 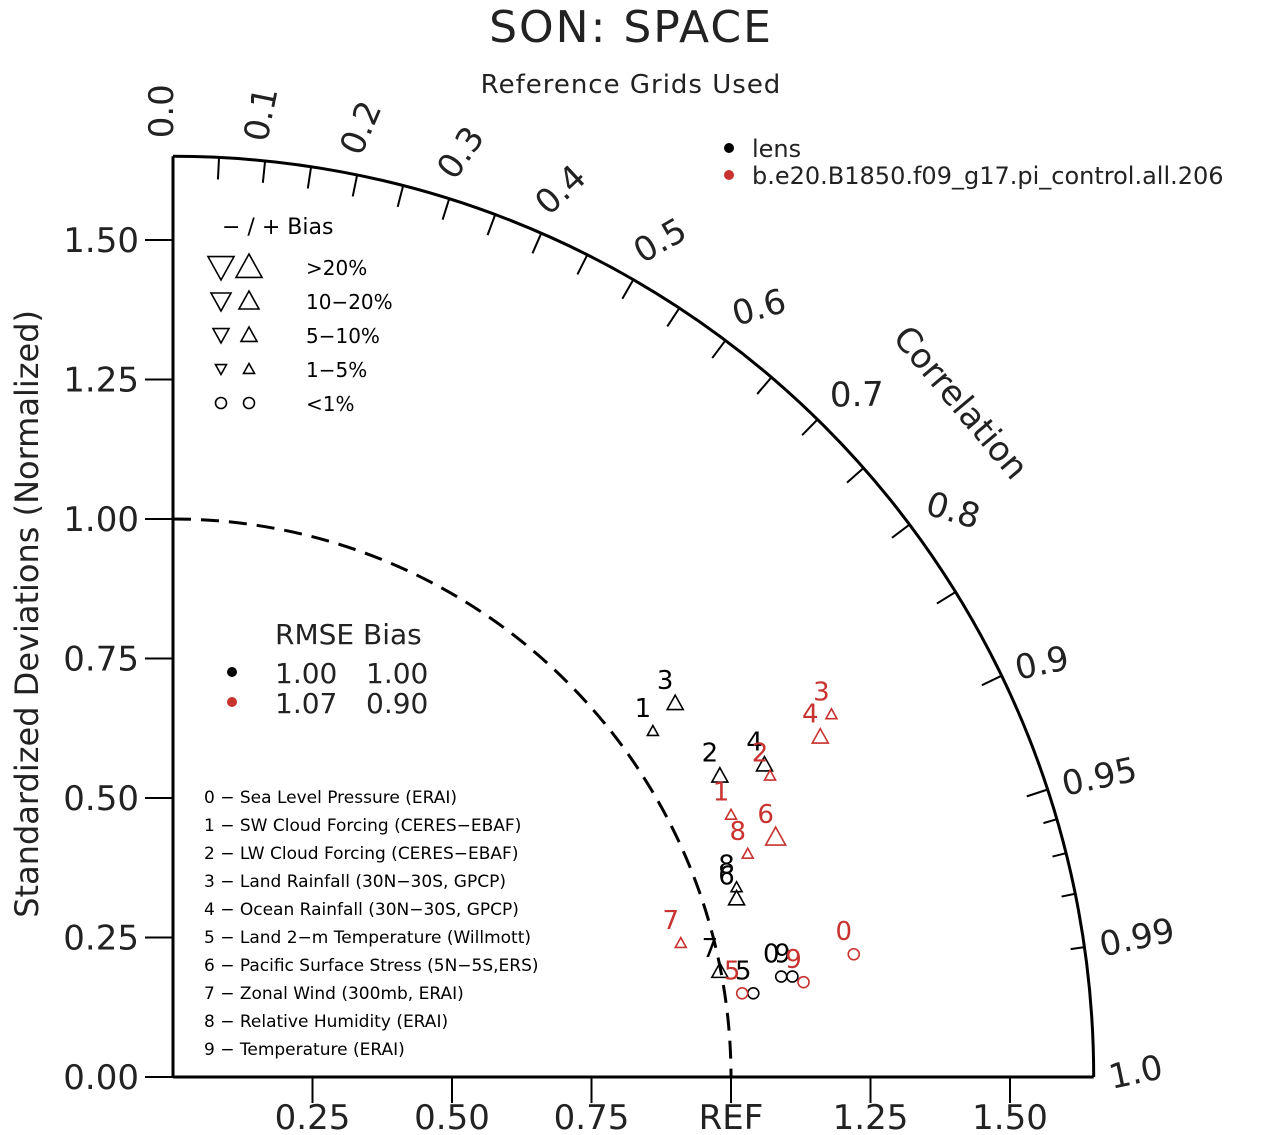 I want to click on chart-title: SON: SPACE, so click(x=631, y=27).